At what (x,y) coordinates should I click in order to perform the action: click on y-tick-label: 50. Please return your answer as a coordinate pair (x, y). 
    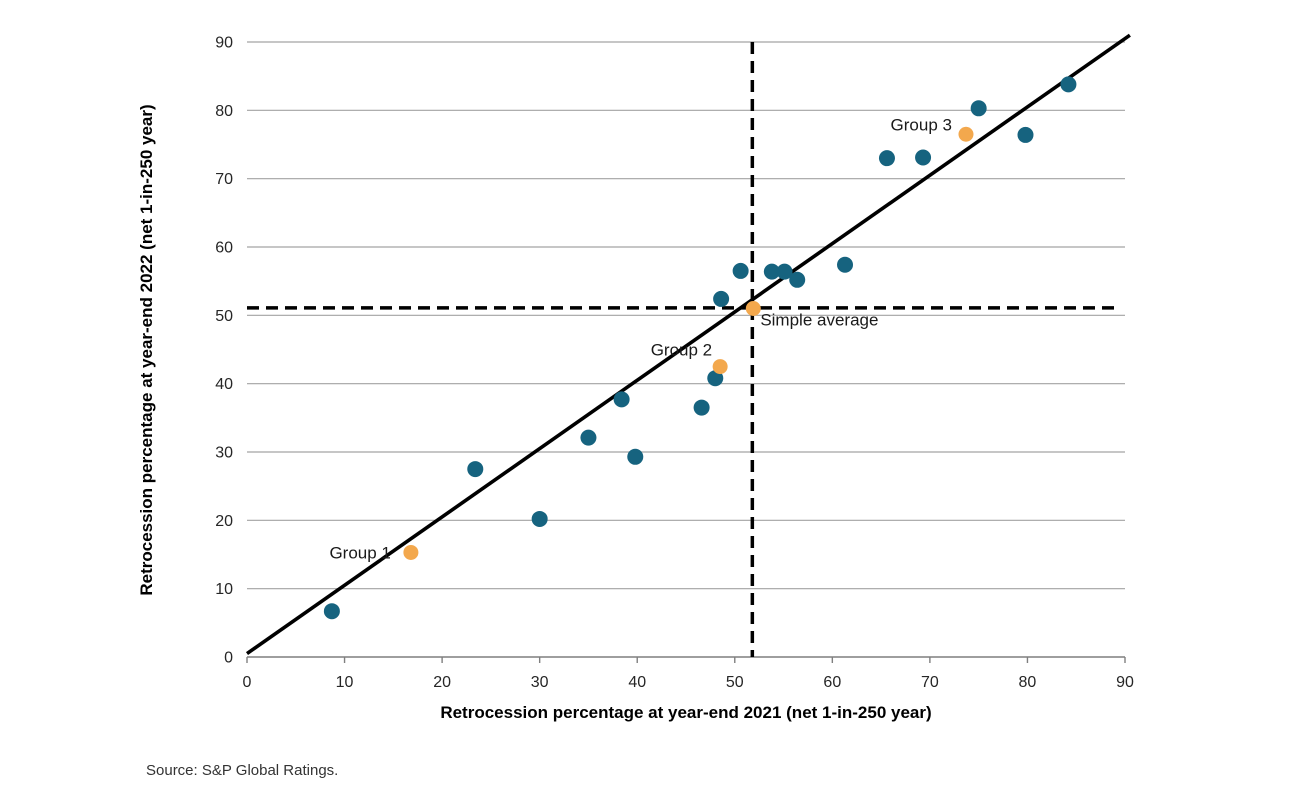
    Looking at the image, I should click on (224, 316).